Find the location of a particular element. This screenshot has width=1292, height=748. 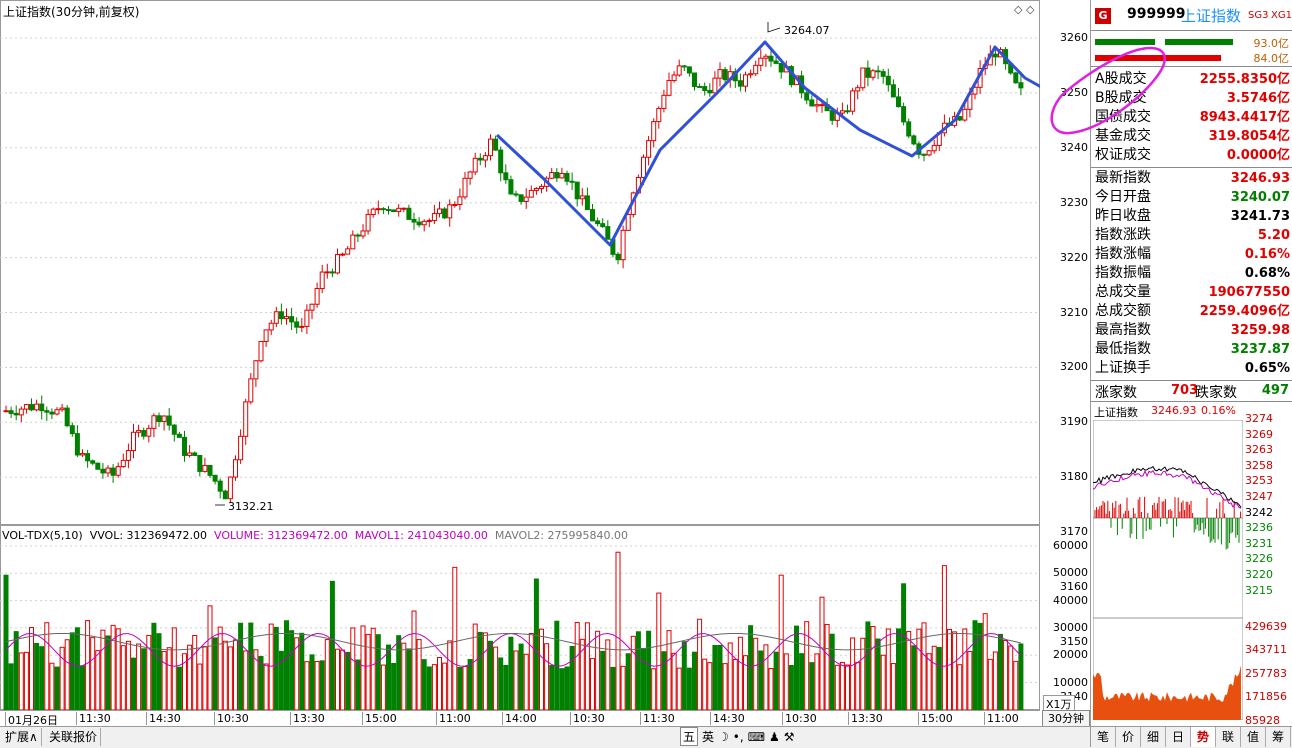

quote-tab-3: 日 is located at coordinates (1178, 737).